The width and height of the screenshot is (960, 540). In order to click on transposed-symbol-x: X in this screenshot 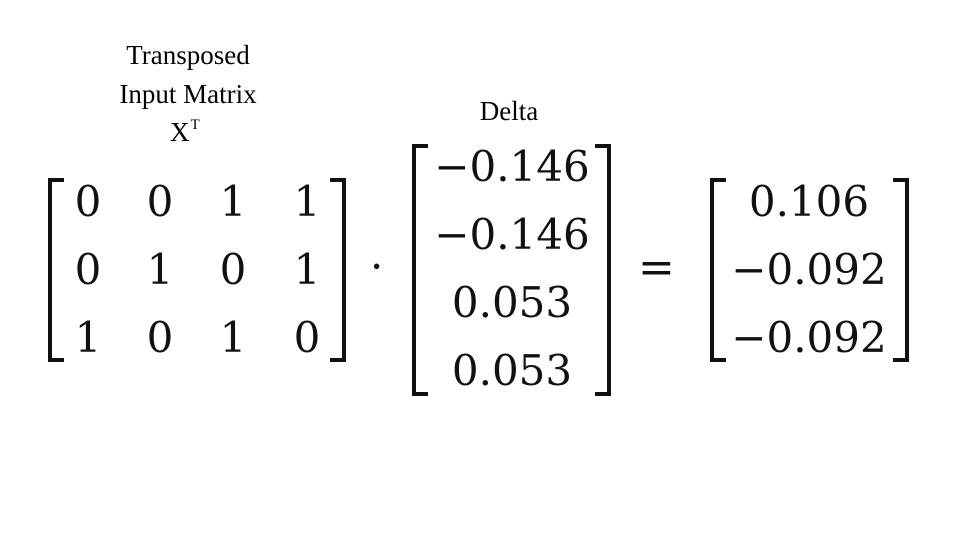, I will do `click(180, 132)`.